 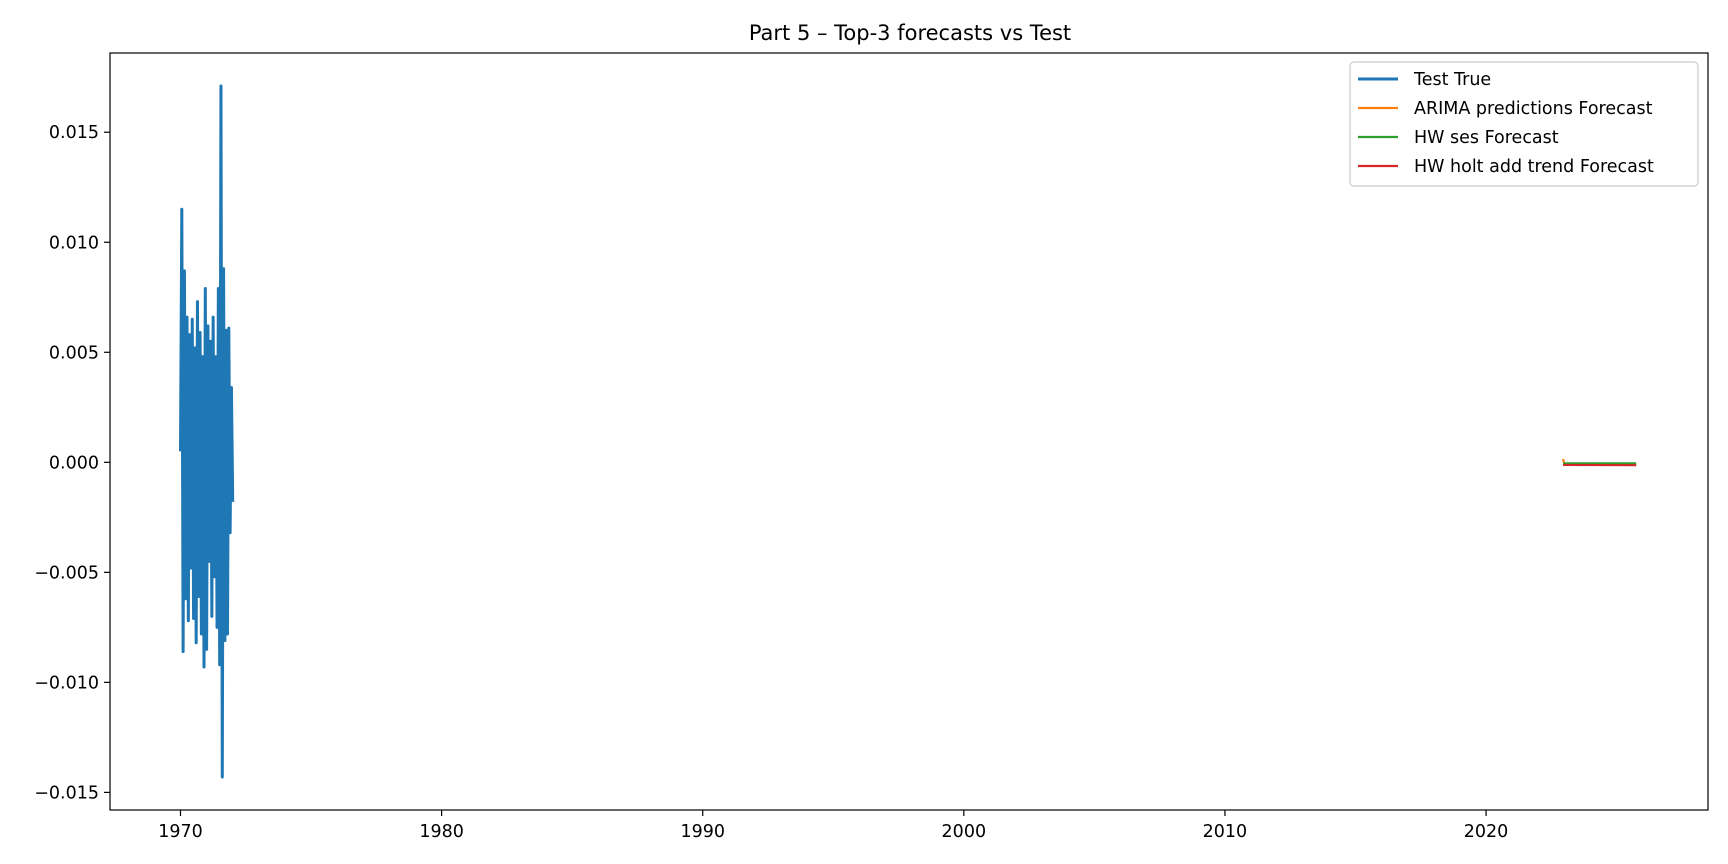 I want to click on x-axis: 1970 1980 1990 2000 2010 2020, so click(x=833, y=826).